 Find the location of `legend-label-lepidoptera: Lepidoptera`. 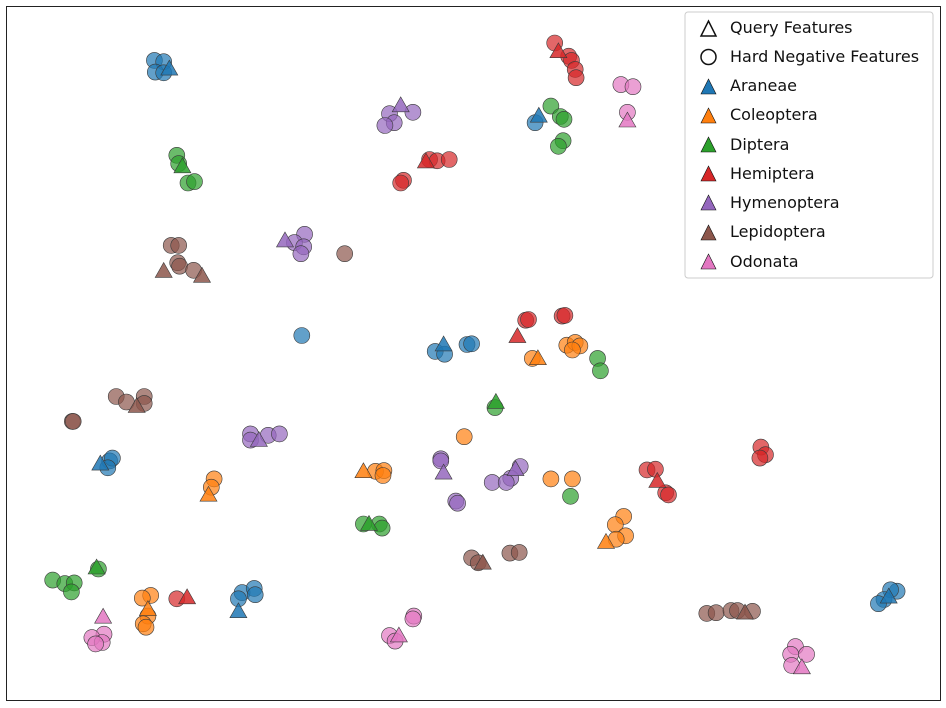

legend-label-lepidoptera: Lepidoptera is located at coordinates (778, 231).